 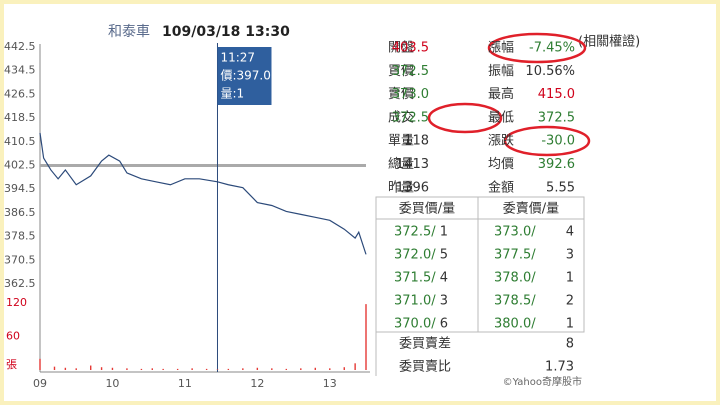 What do you see at coordinates (203, 193) in the screenshot?
I see `price-line` at bounding box center [203, 193].